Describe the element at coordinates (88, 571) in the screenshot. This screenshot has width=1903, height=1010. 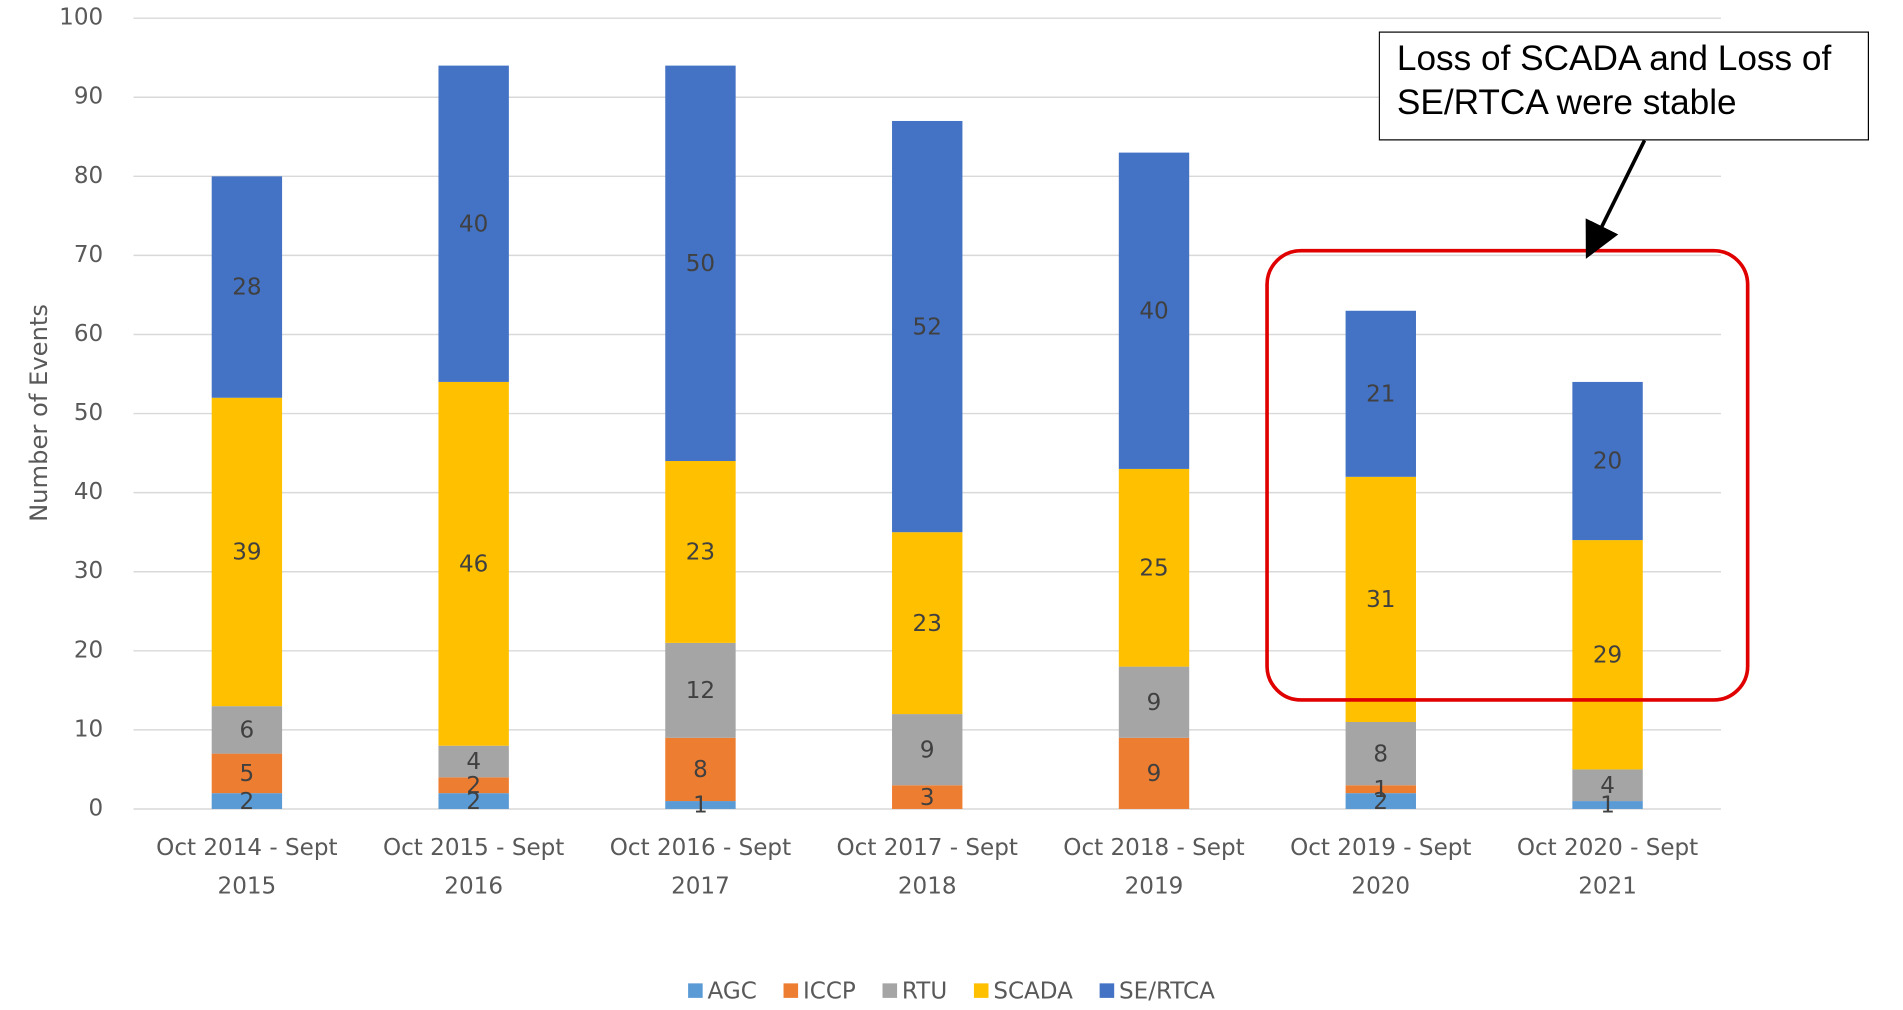
I see `y-tick-label: 30` at that location.